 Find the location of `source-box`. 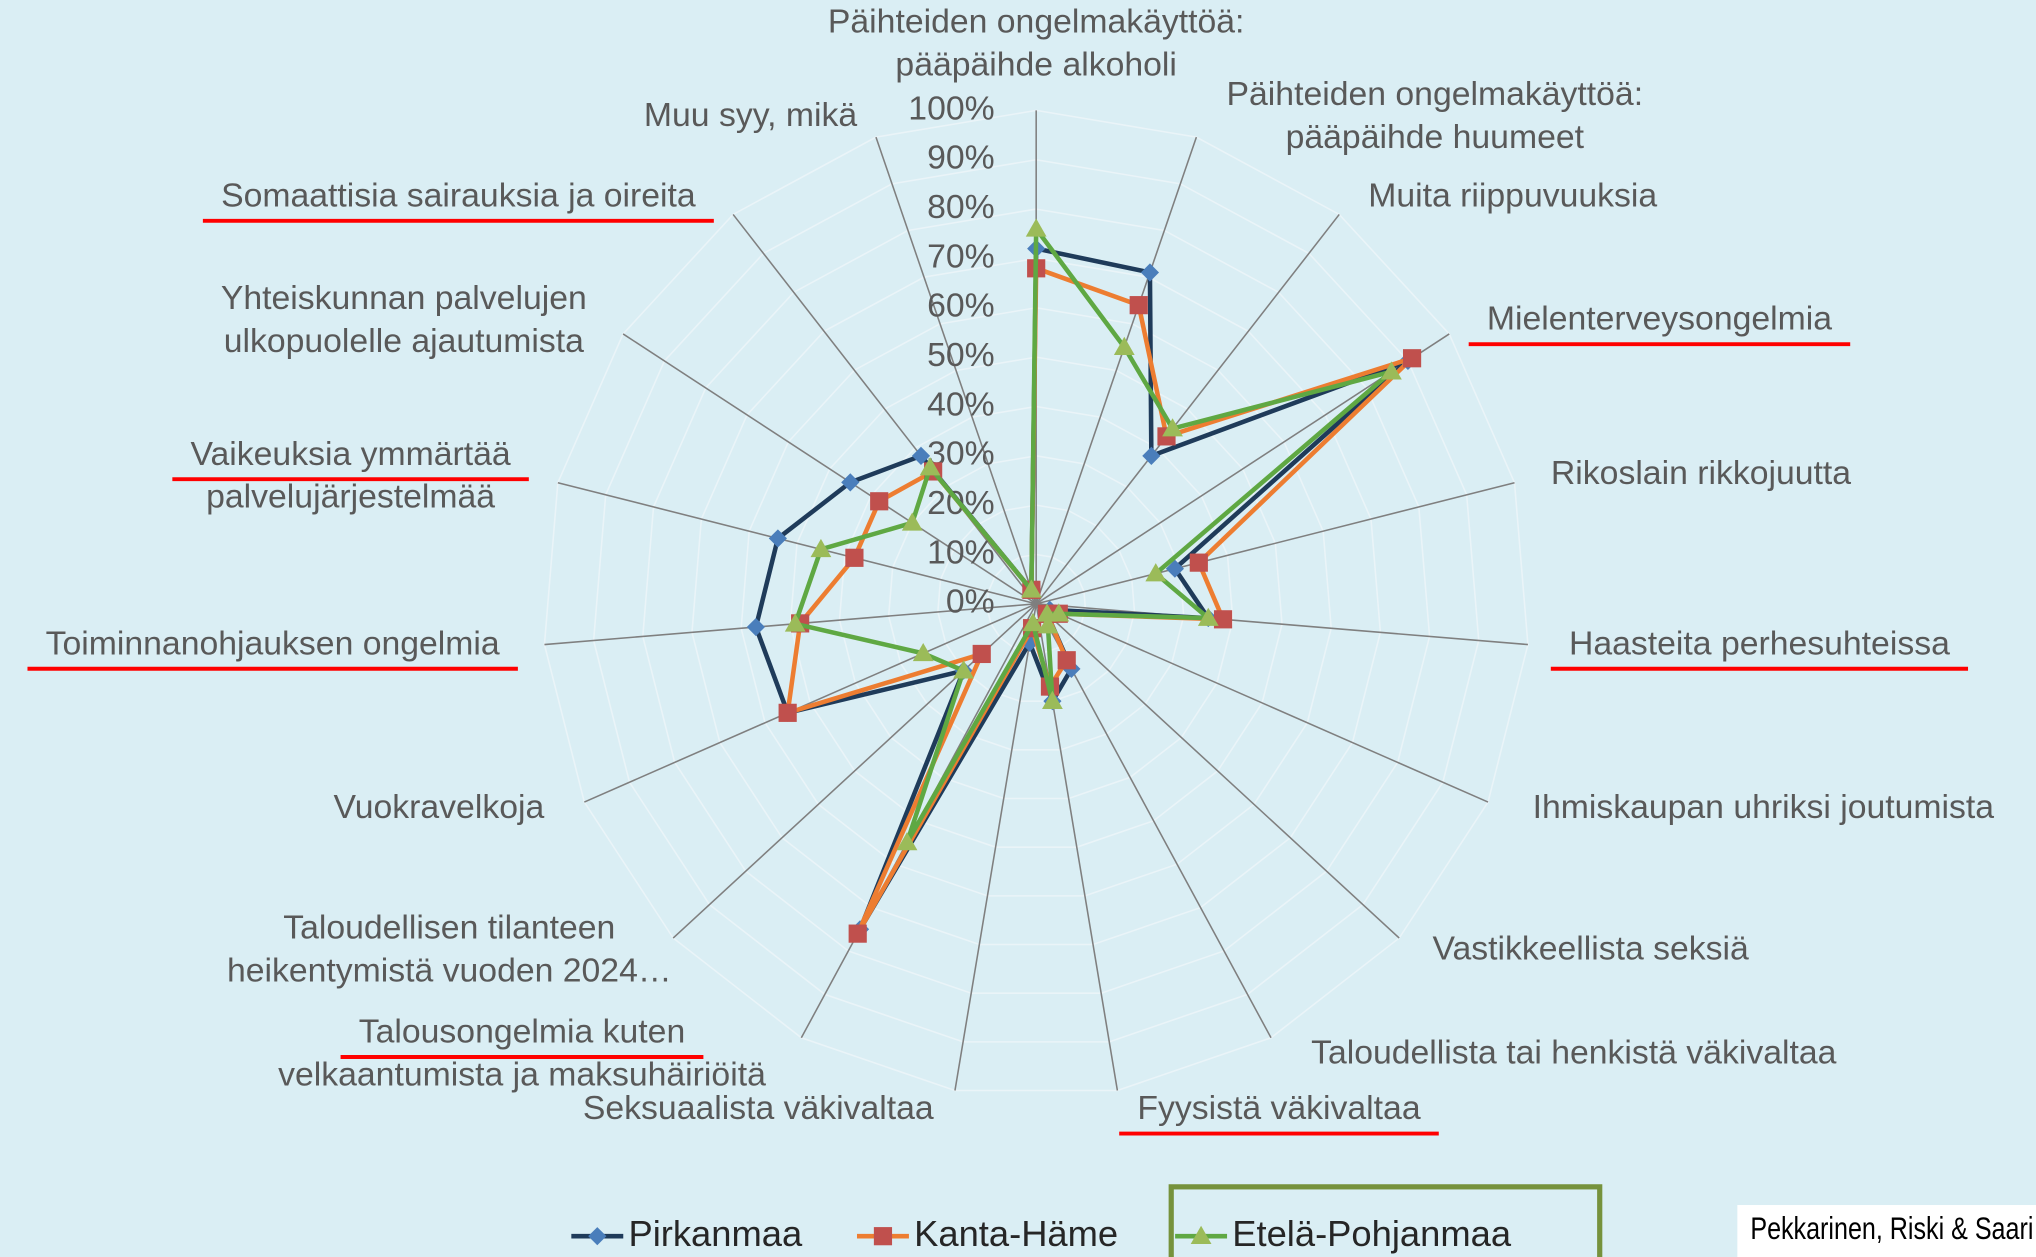

source-box is located at coordinates (1886, 1231).